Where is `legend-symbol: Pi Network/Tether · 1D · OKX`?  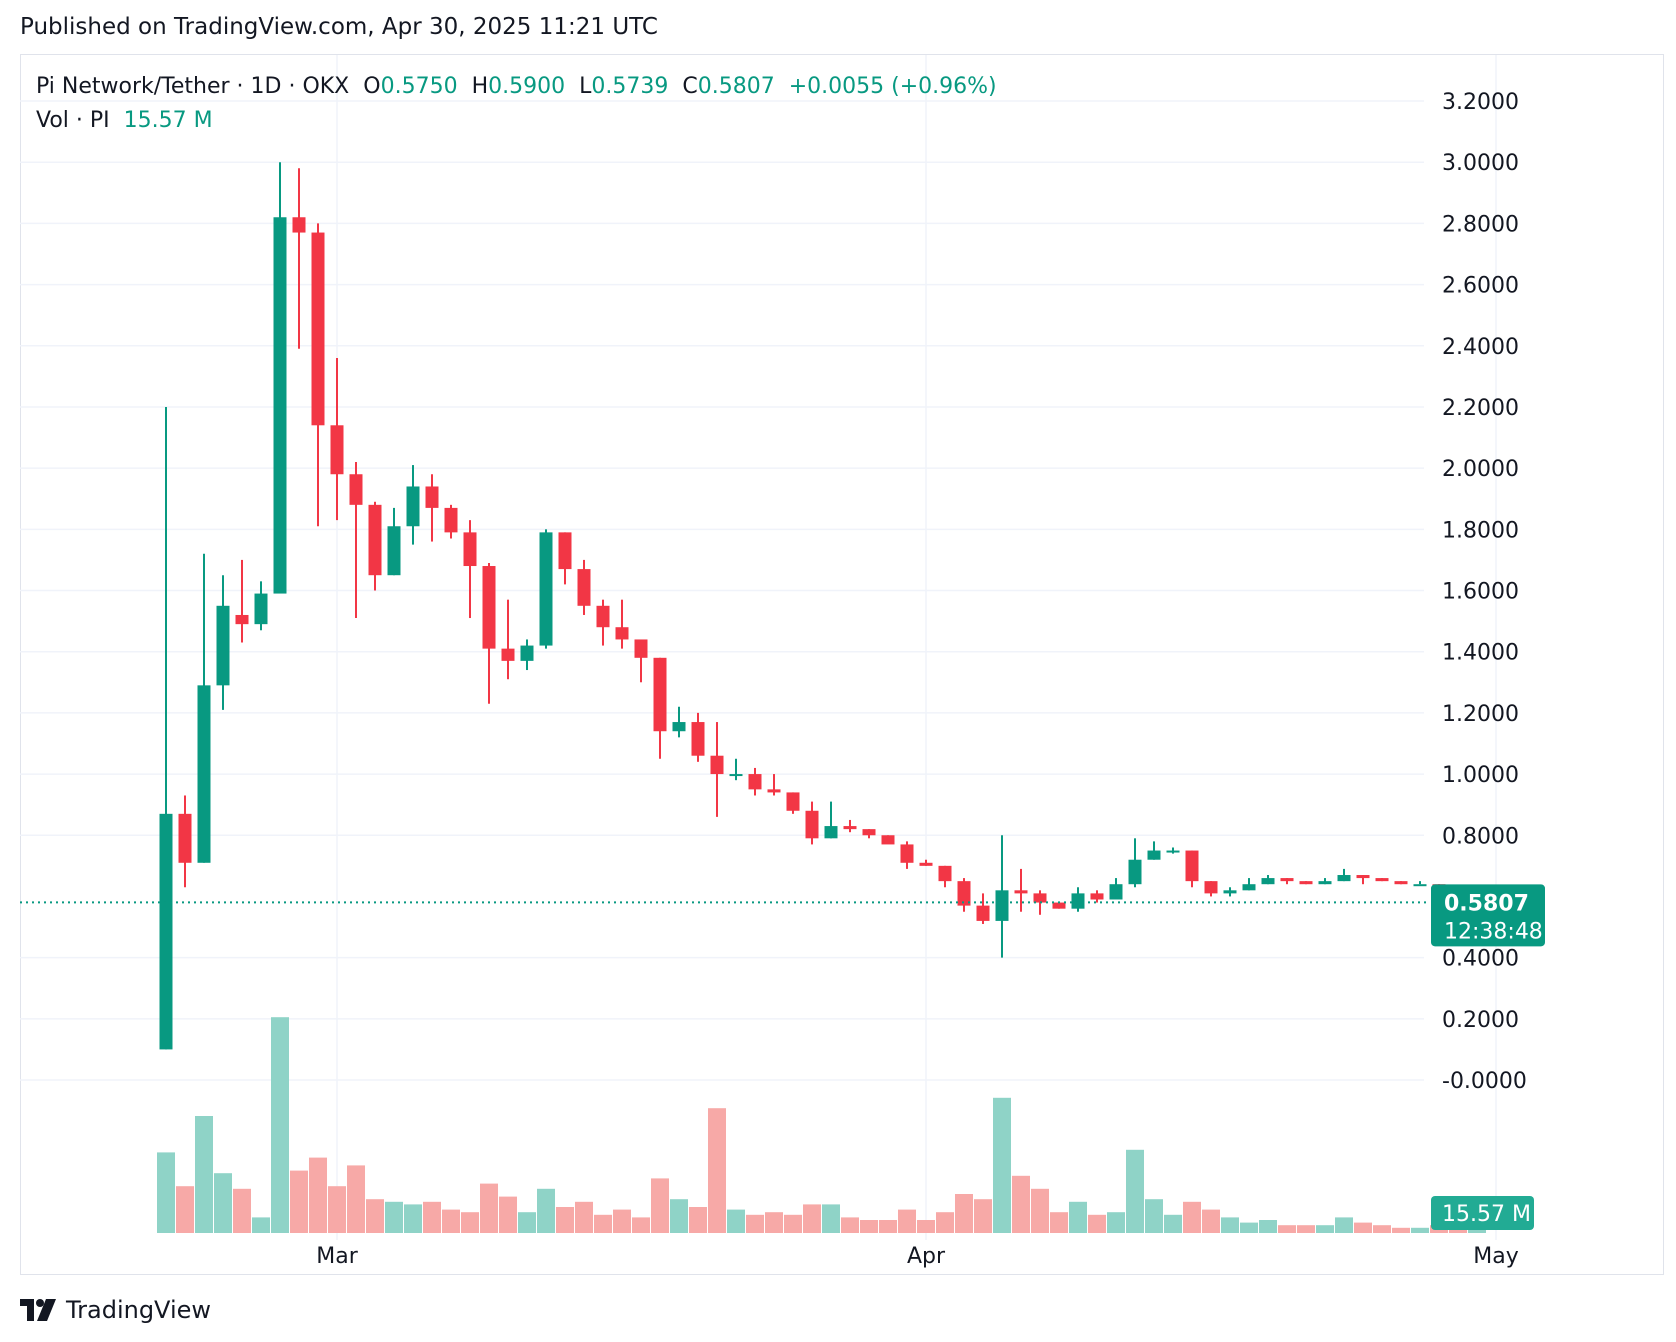
legend-symbol: Pi Network/Tether · 1D · OKX is located at coordinates (193, 86).